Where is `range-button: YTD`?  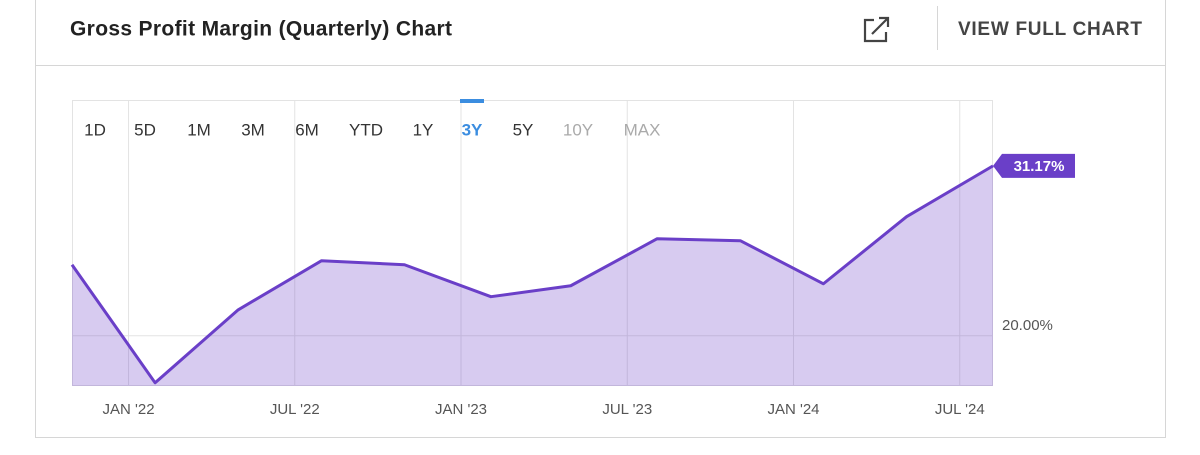 range-button: YTD is located at coordinates (366, 129).